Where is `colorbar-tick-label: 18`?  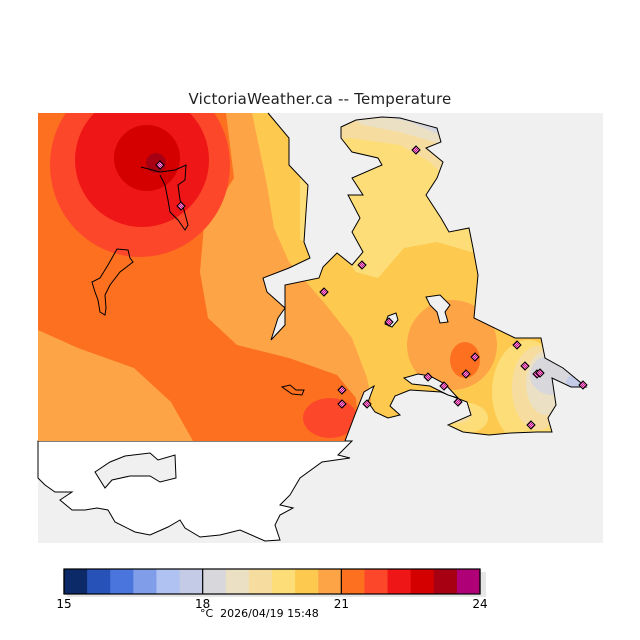
colorbar-tick-label: 18 is located at coordinates (202, 604).